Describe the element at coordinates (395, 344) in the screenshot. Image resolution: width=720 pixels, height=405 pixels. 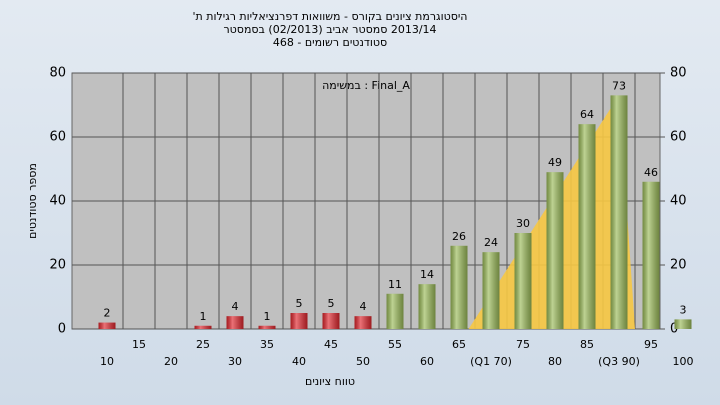
I see `x-tick-label: 55` at that location.